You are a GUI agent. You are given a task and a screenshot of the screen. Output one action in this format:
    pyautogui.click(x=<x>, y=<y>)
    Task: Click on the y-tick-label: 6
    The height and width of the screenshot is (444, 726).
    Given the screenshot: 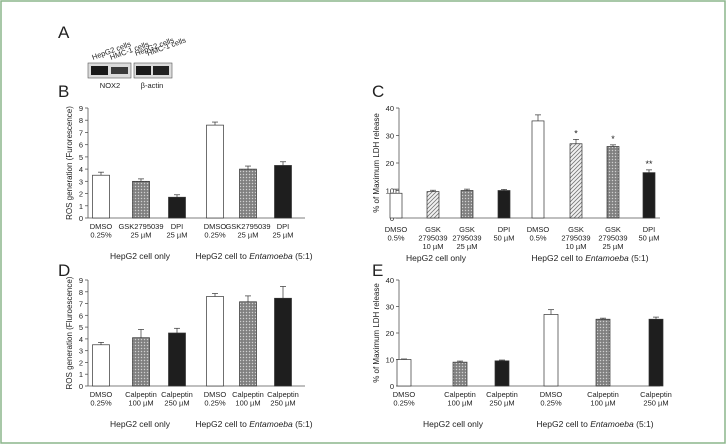 What is the action you would take?
    pyautogui.click(x=81, y=315)
    